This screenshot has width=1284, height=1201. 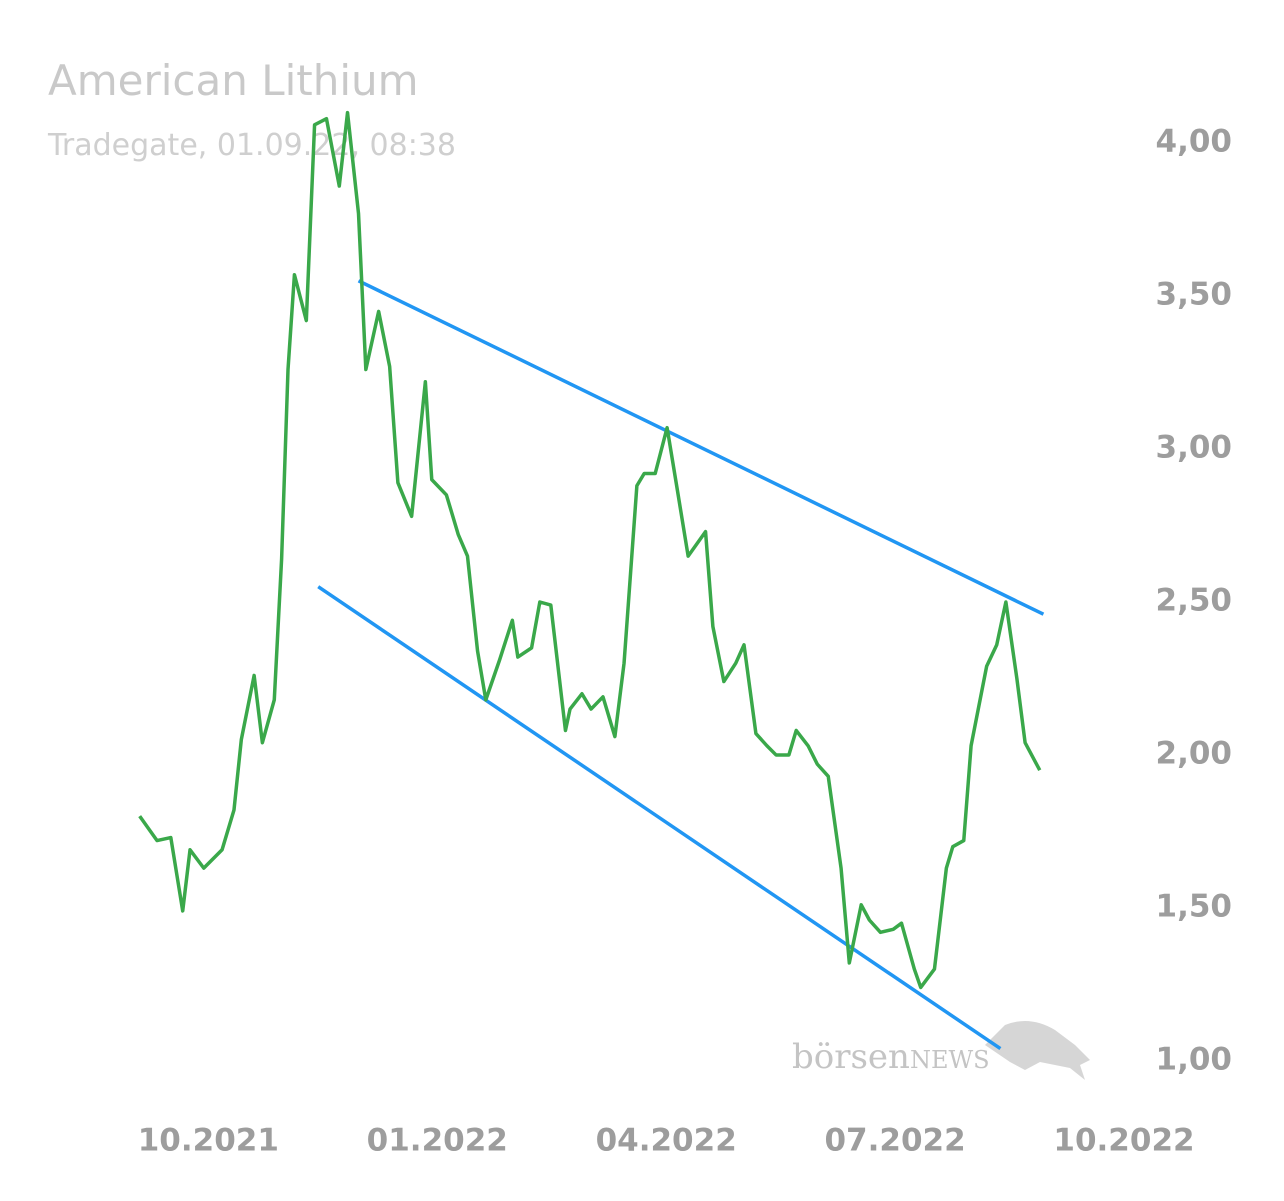 I want to click on x-tick-label: 10.2022, so click(x=1123, y=1141).